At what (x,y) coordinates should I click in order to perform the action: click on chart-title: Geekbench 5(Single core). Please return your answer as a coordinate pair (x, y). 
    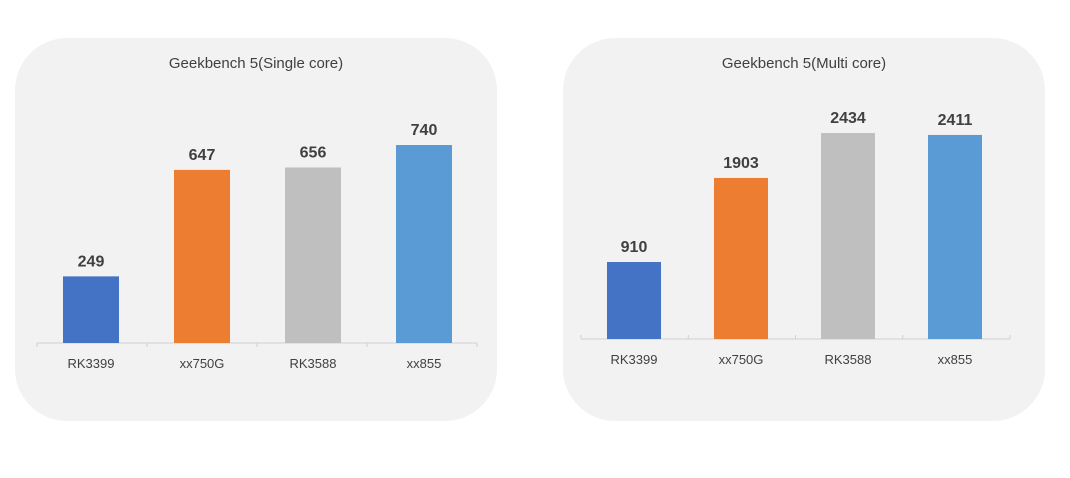
    Looking at the image, I should click on (256, 63).